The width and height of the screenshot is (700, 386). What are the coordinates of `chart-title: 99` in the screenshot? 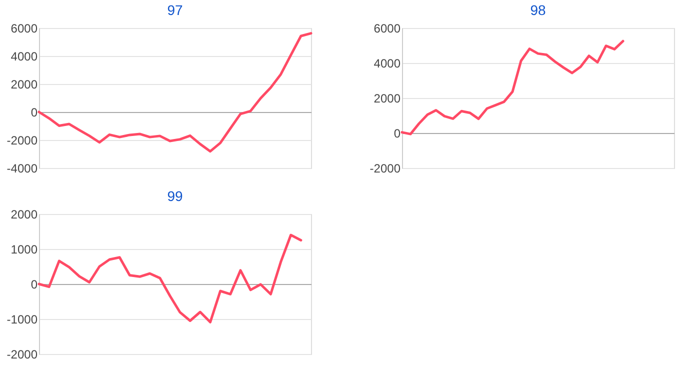 It's located at (175, 196).